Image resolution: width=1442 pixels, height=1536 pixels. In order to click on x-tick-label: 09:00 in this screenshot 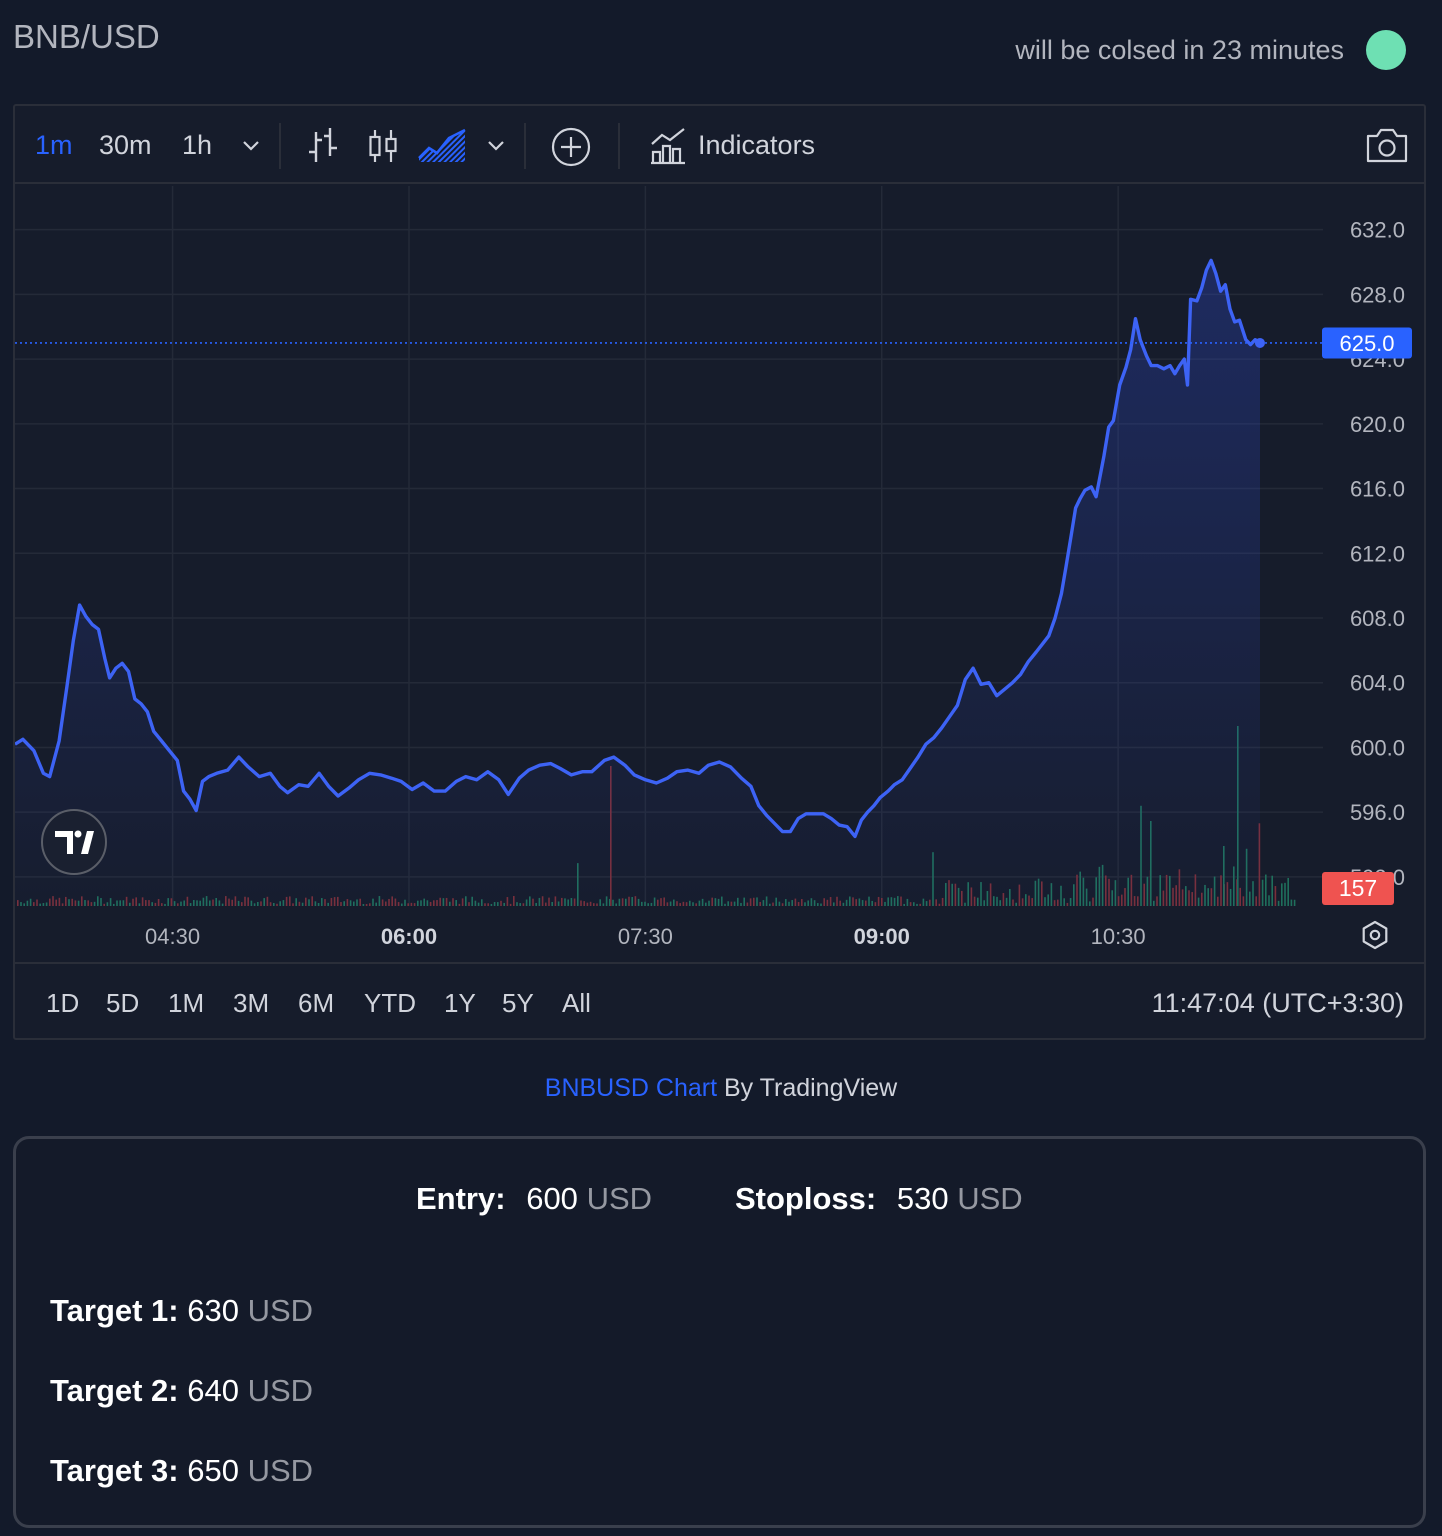, I will do `click(882, 936)`.